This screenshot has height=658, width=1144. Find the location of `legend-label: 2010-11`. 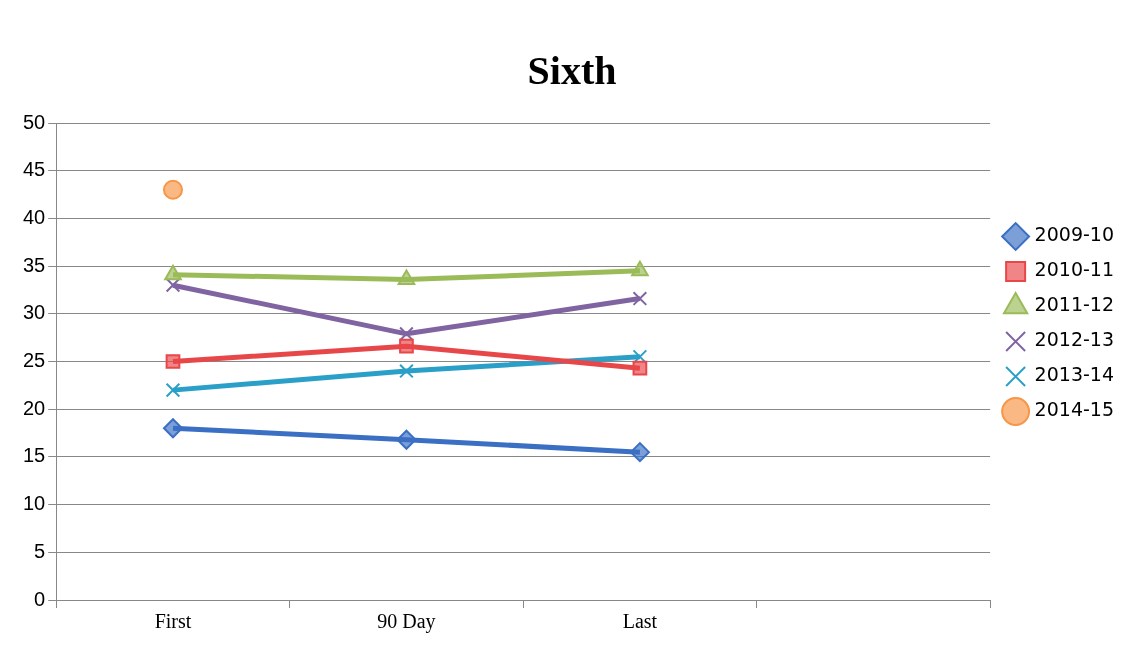

legend-label: 2010-11 is located at coordinates (1074, 269).